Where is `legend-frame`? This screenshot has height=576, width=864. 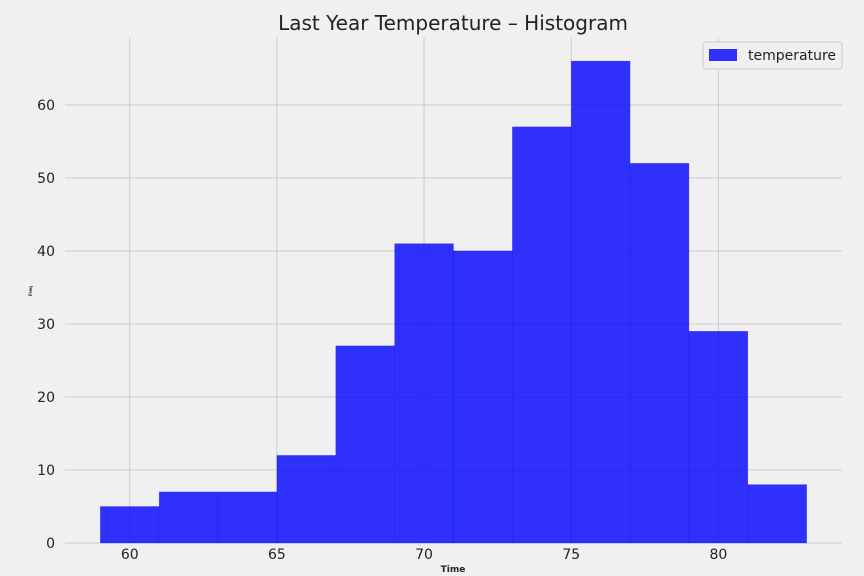 legend-frame is located at coordinates (772, 55).